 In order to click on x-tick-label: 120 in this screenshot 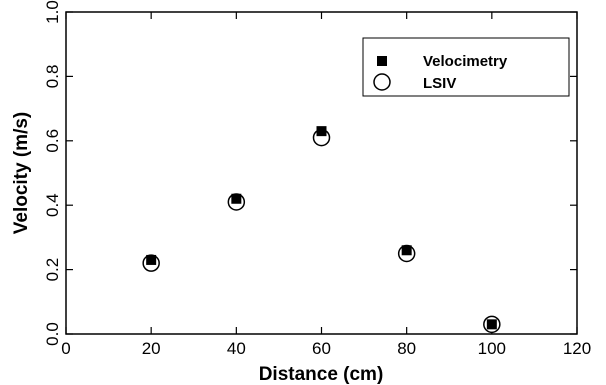, I will do `click(577, 348)`.